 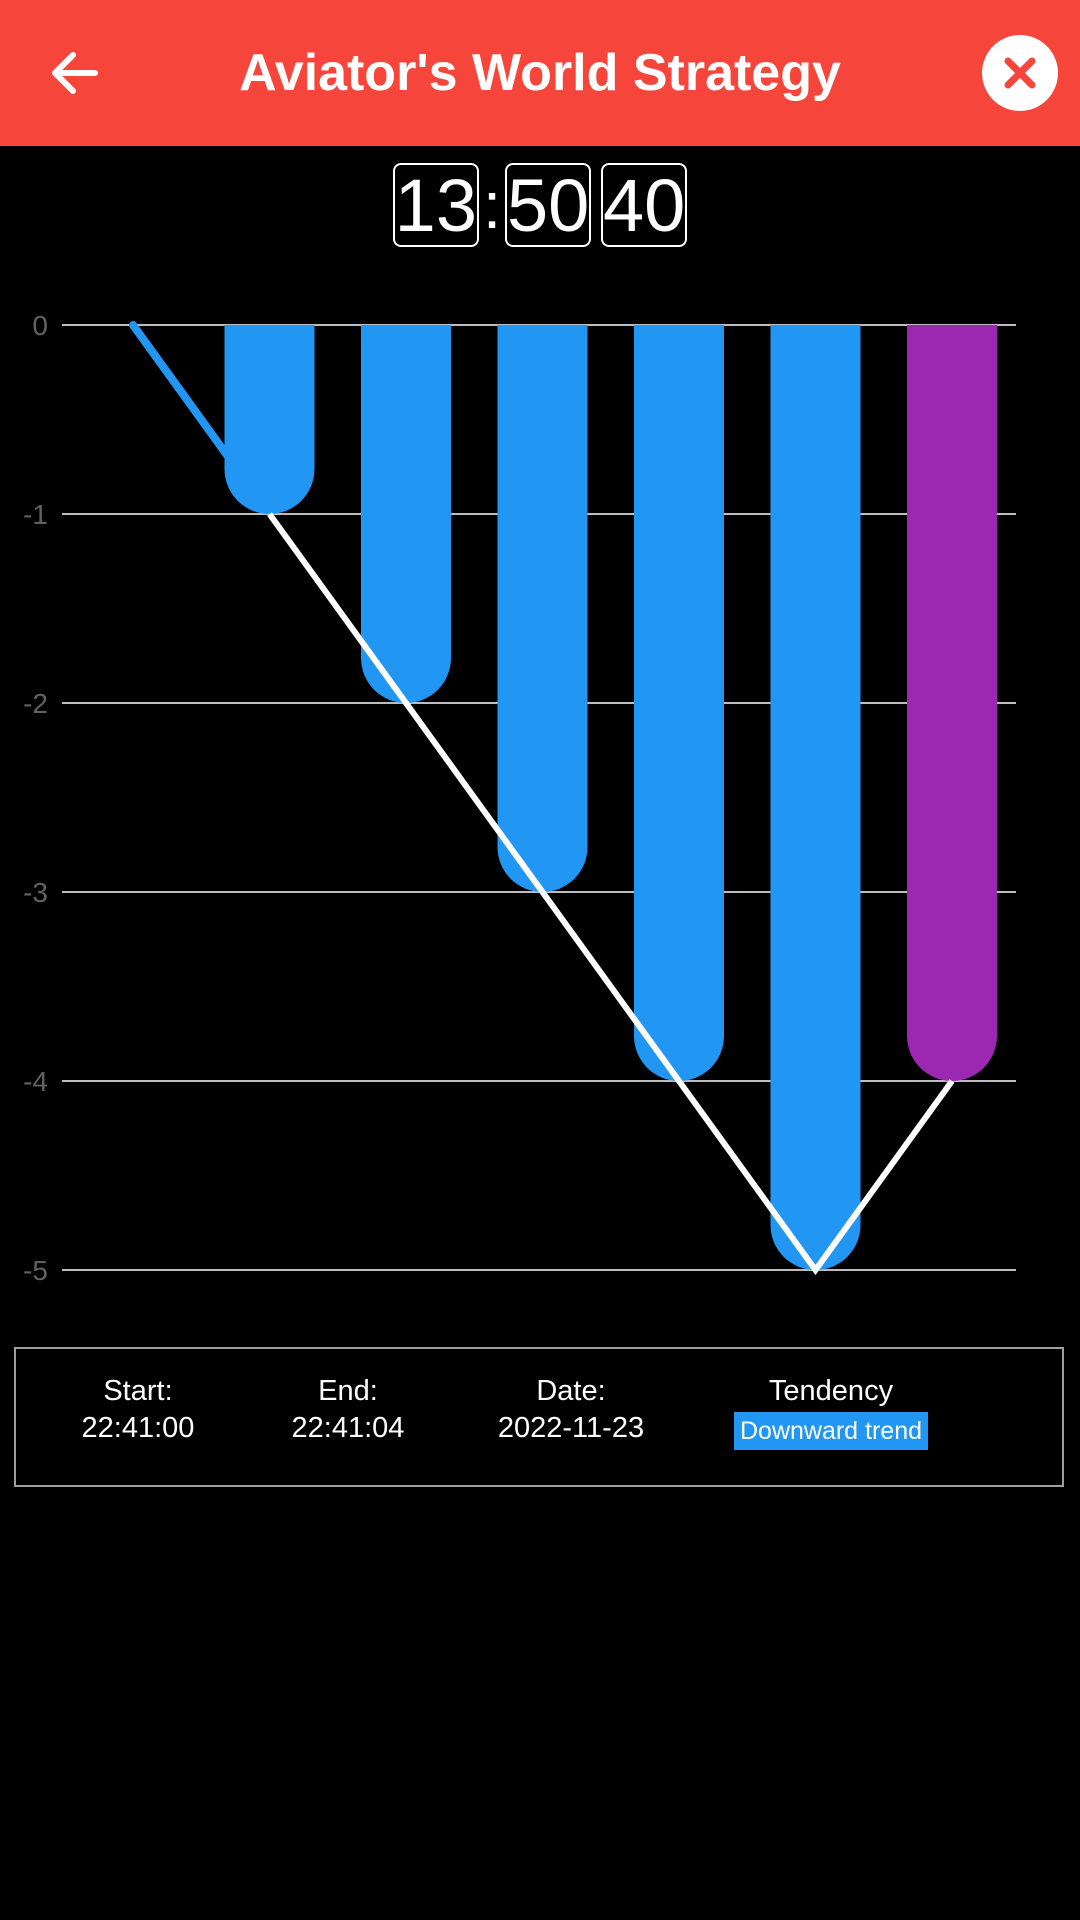 I want to click on arrow-left-icon, so click(x=75, y=73).